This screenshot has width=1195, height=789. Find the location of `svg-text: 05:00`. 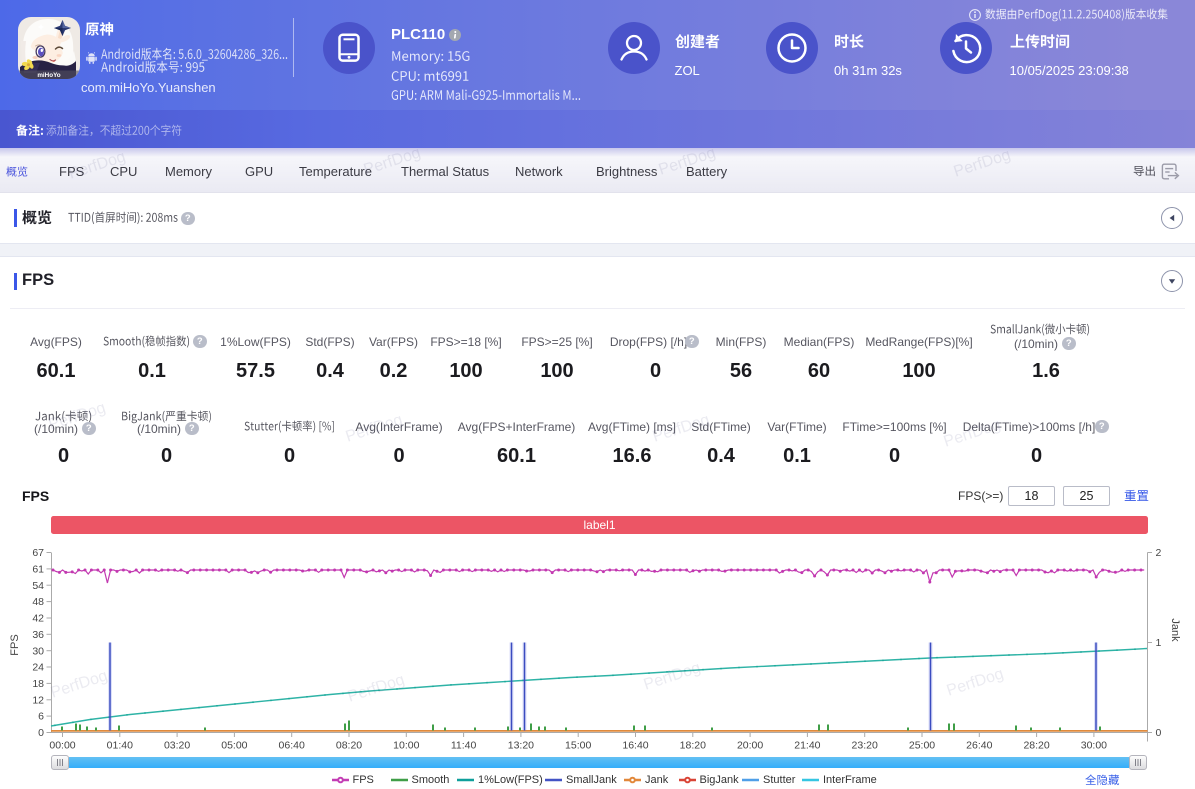

svg-text: 05:00 is located at coordinates (234, 746).